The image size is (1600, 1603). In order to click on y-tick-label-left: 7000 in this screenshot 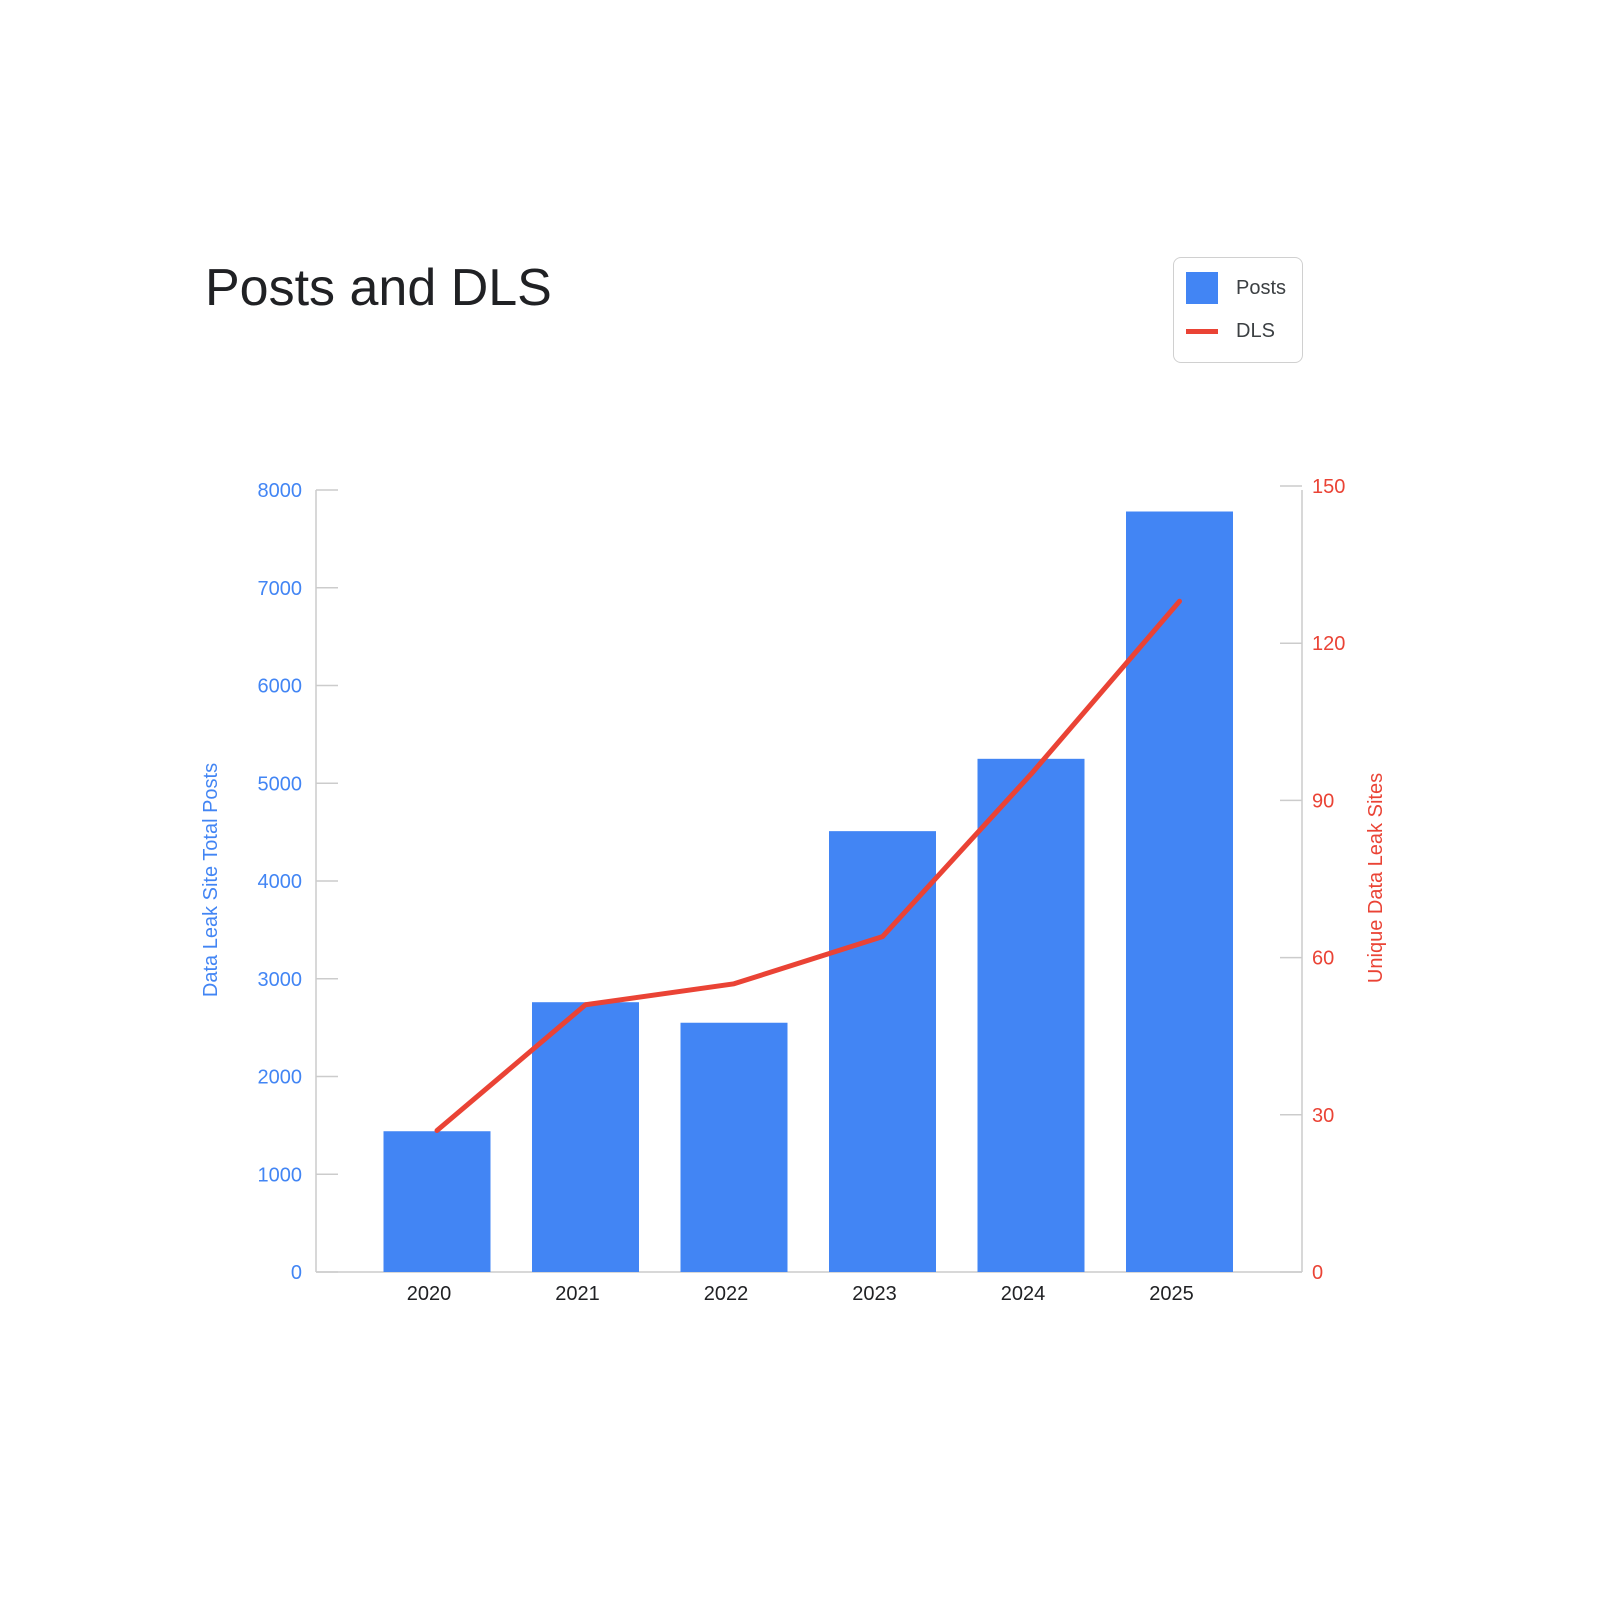, I will do `click(280, 589)`.